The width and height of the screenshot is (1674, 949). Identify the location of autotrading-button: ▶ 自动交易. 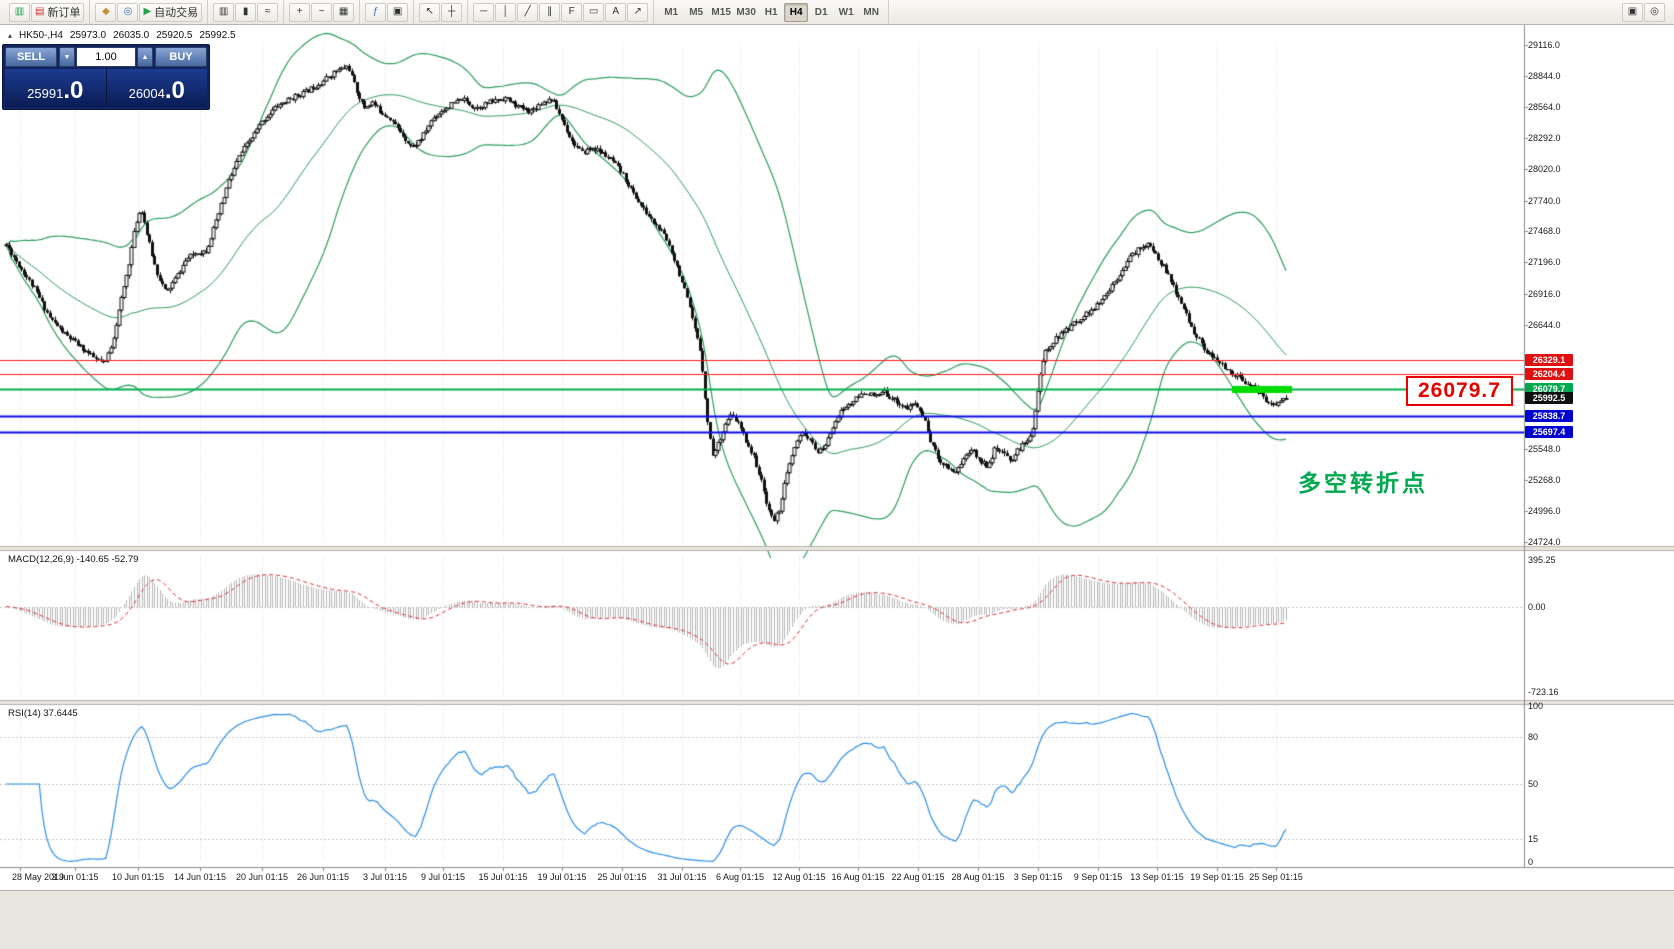
(171, 12).